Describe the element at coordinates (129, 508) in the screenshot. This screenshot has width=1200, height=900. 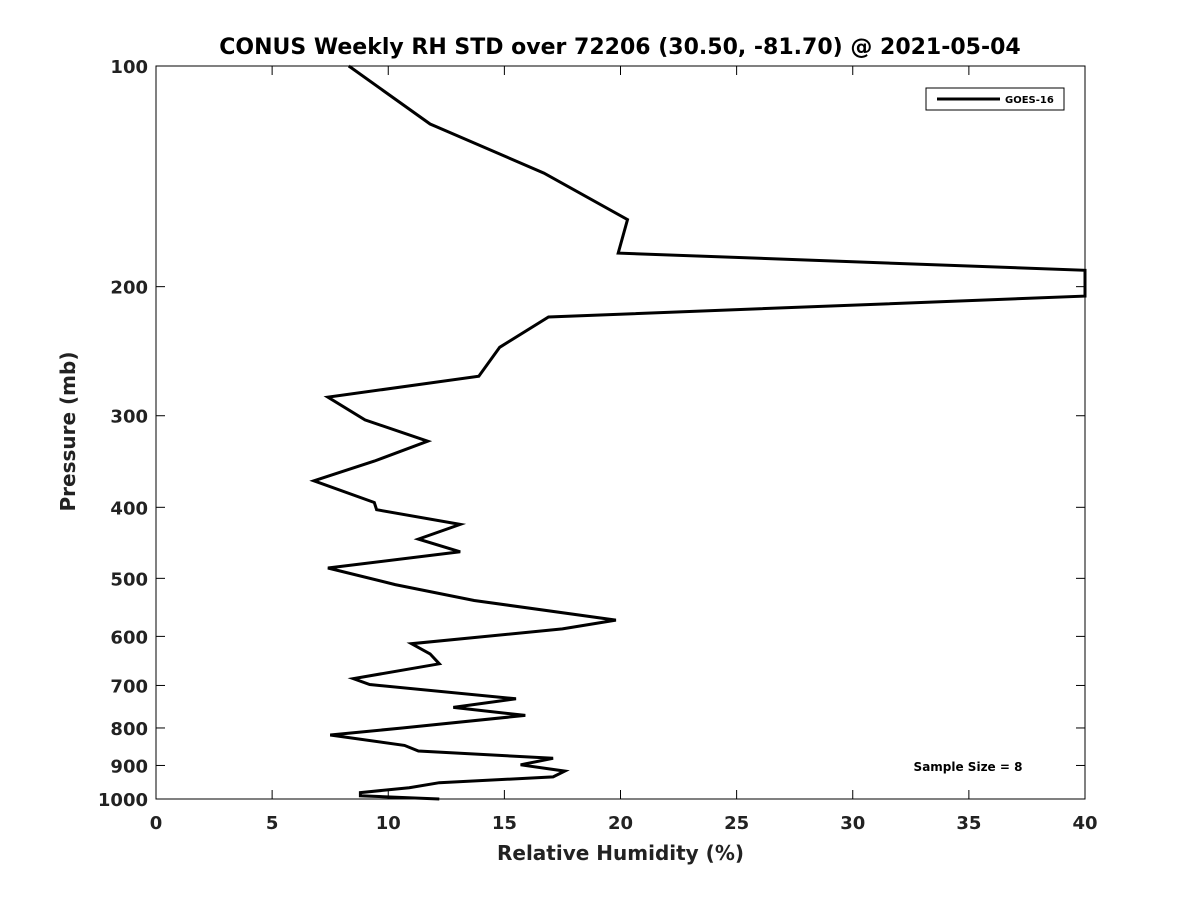
I see `y-tick-label: 400` at that location.